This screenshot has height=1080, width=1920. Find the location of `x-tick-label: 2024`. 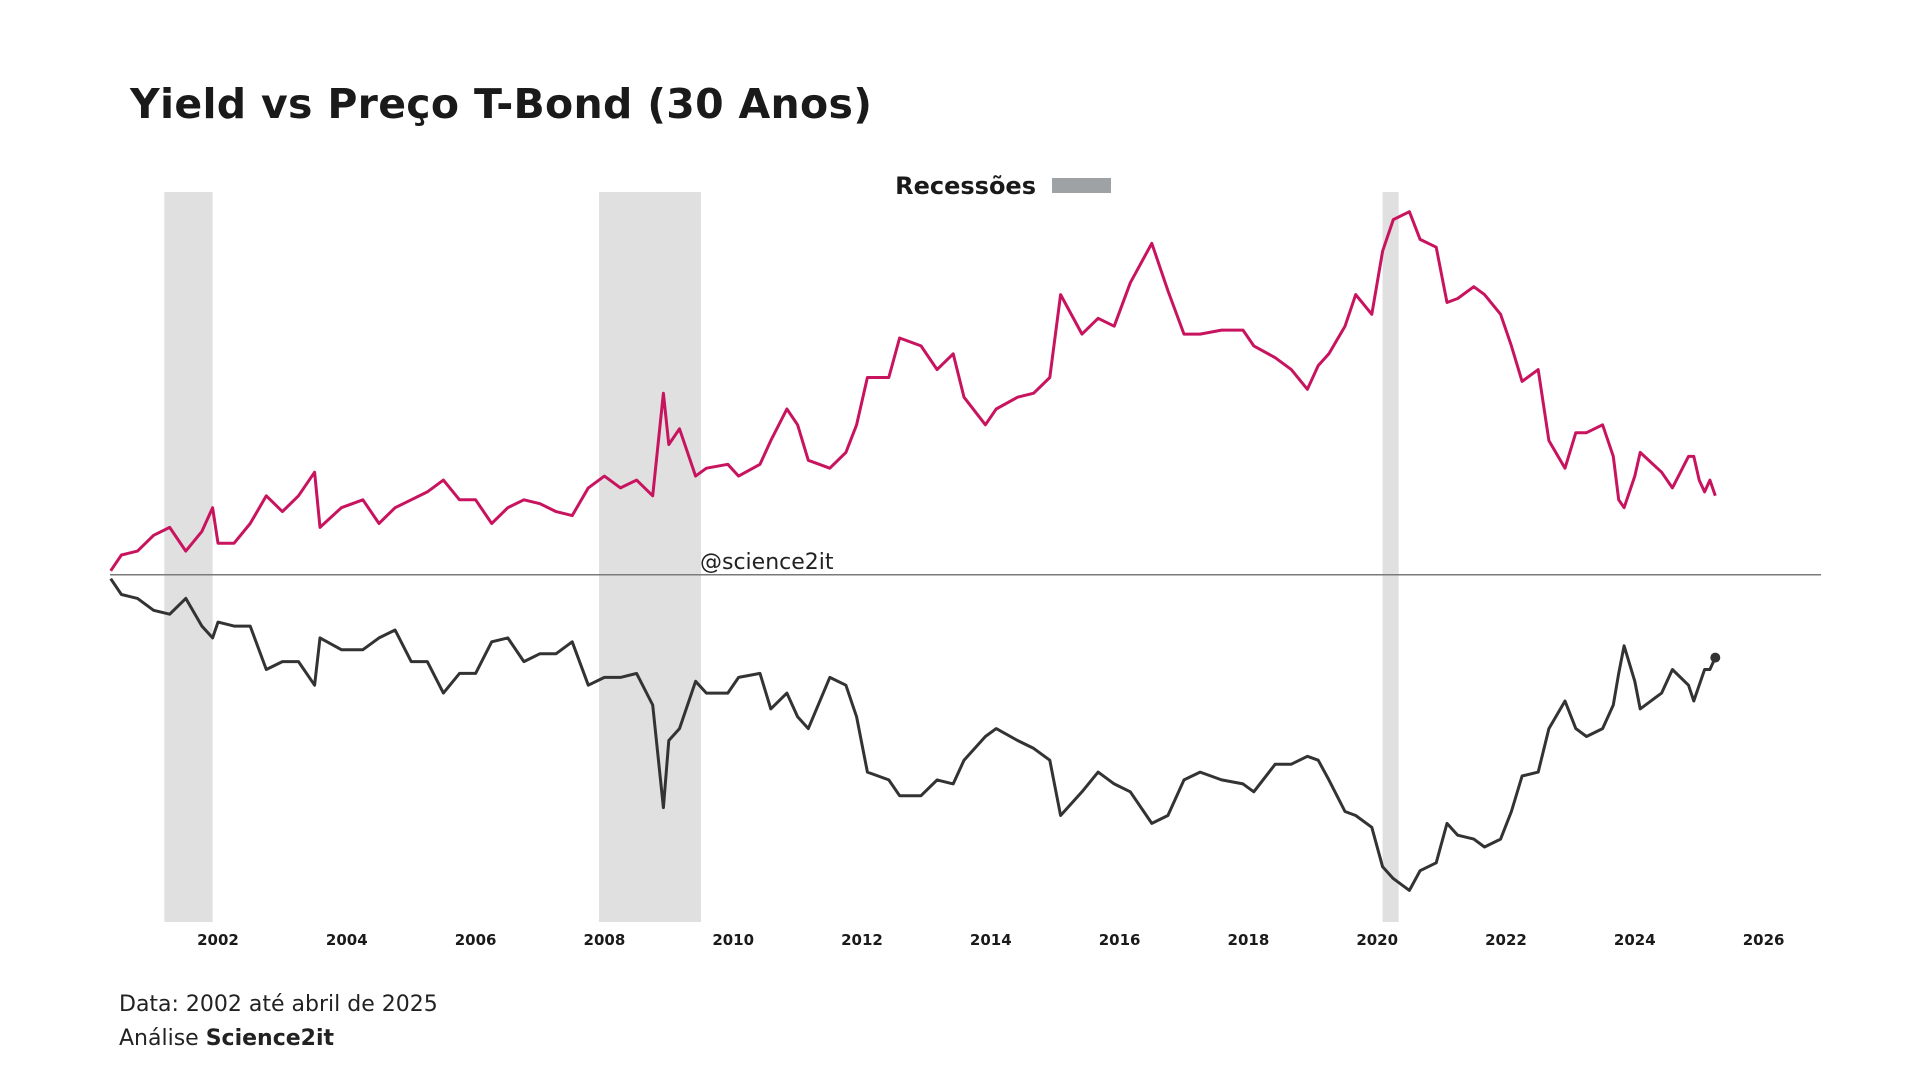

x-tick-label: 2024 is located at coordinates (1635, 940).